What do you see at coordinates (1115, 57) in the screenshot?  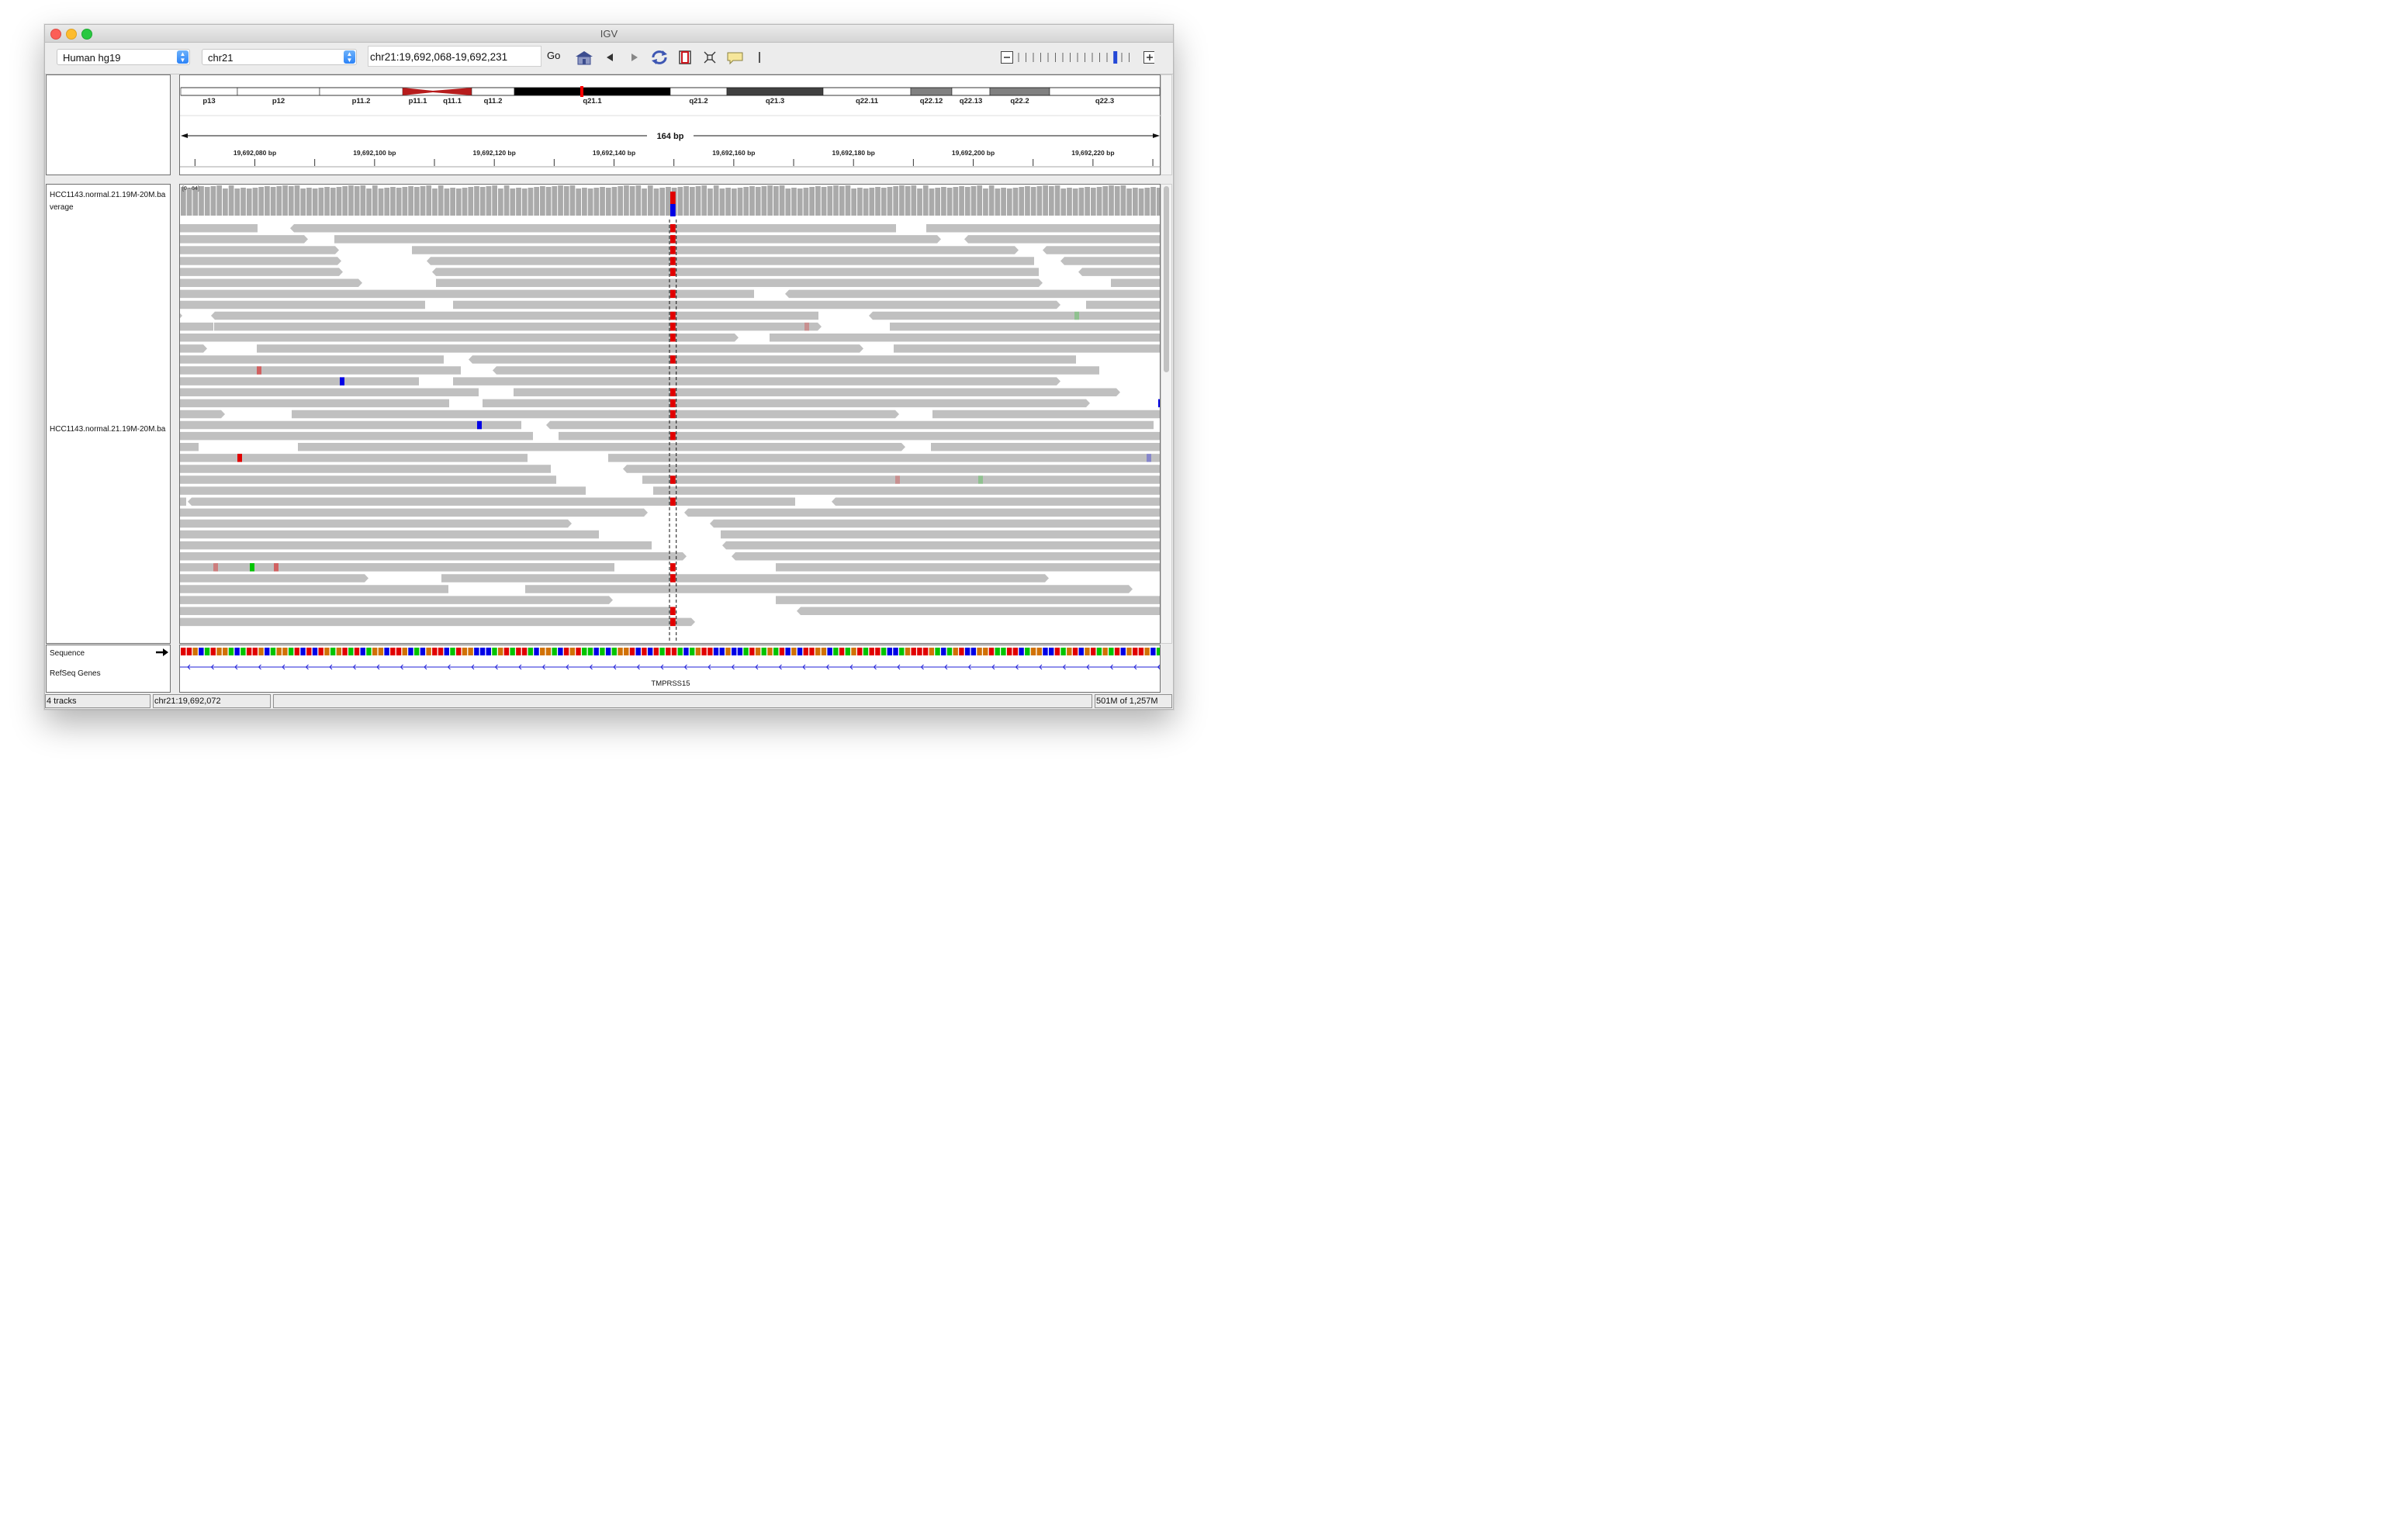 I see `zoom-level-slider` at bounding box center [1115, 57].